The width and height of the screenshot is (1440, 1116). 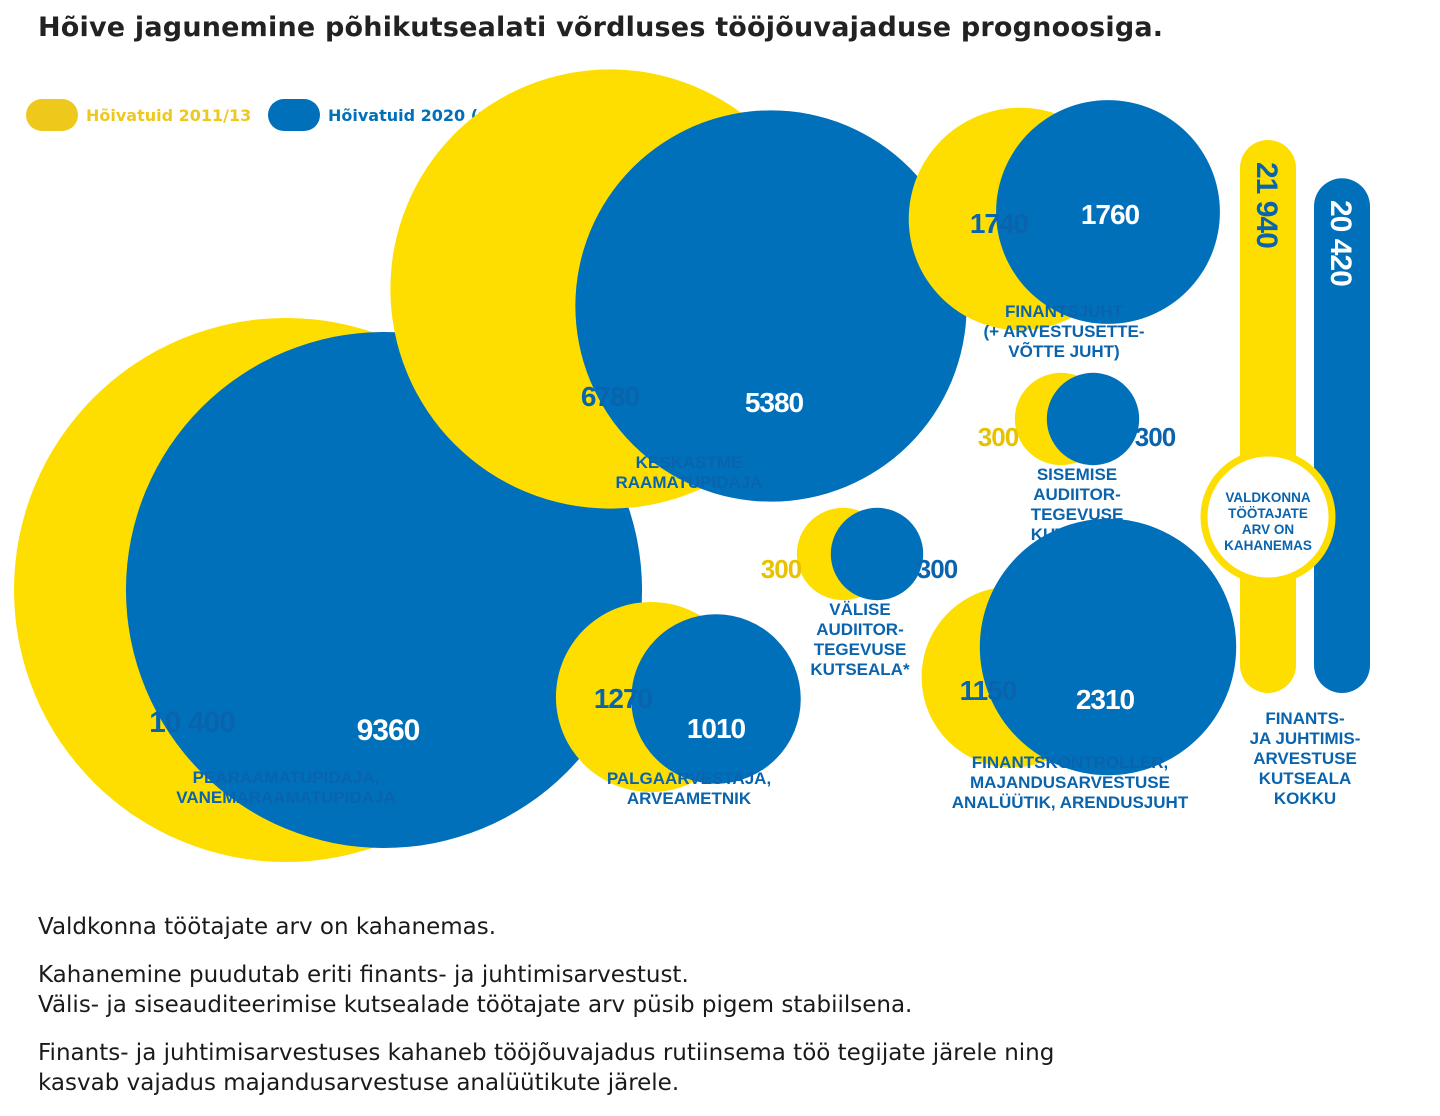 What do you see at coordinates (286, 777) in the screenshot?
I see `occupation-label-0-line-0: PEARAAMATUPIDAJA,` at bounding box center [286, 777].